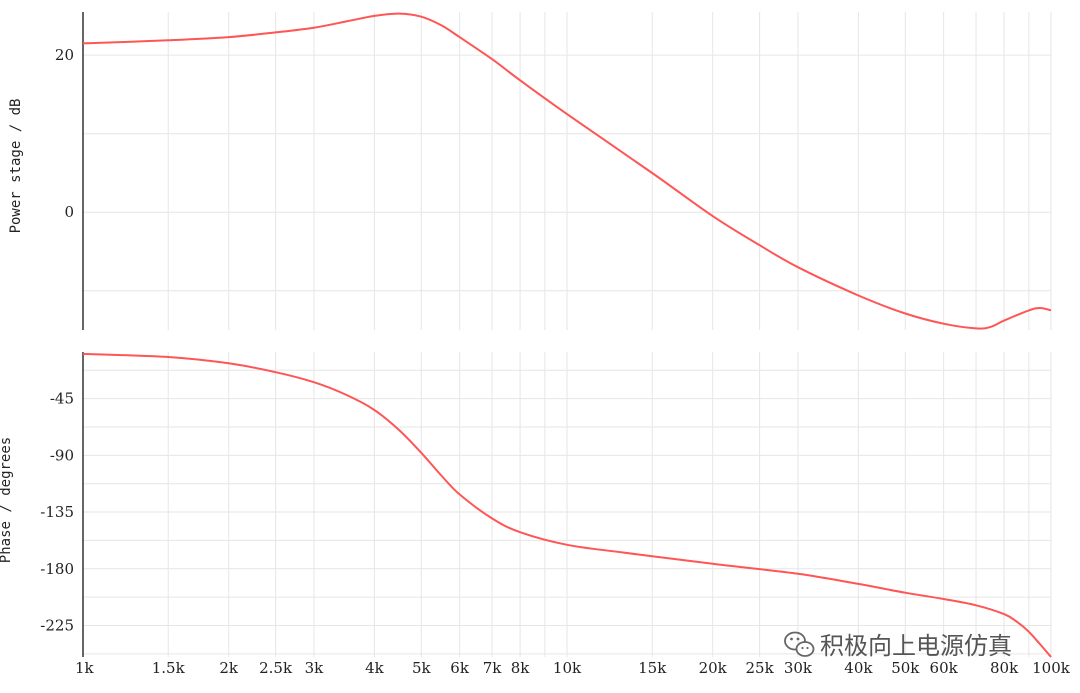 Image resolution: width=1080 pixels, height=693 pixels. What do you see at coordinates (1051, 668) in the screenshot?
I see `x-tick-label: 100k` at bounding box center [1051, 668].